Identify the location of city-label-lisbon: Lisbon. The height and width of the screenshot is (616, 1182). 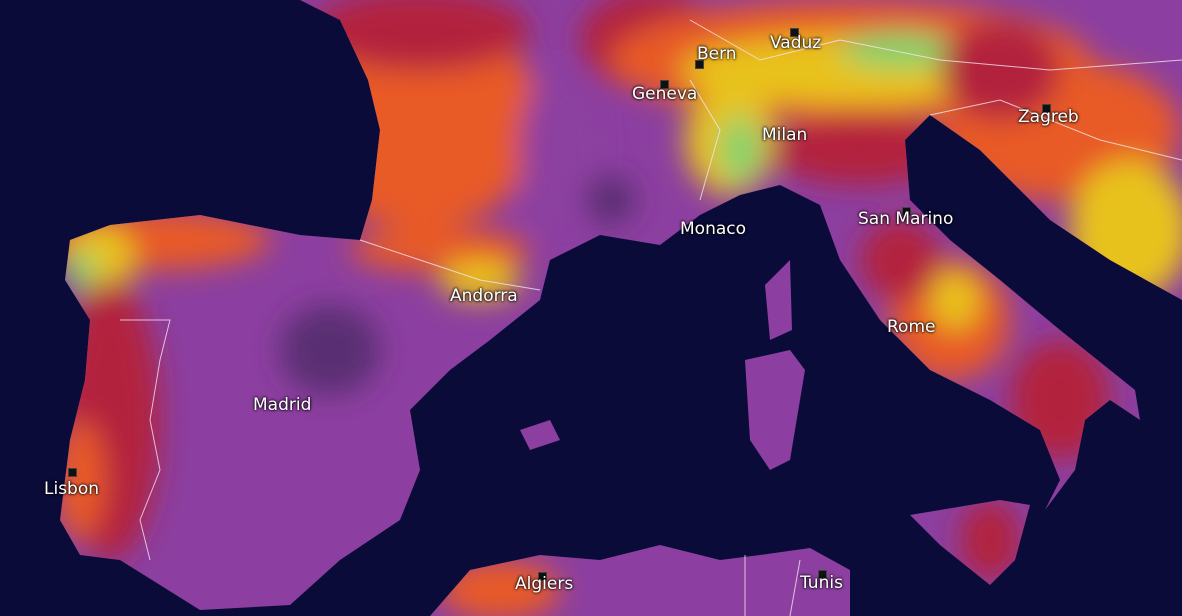
(72, 489).